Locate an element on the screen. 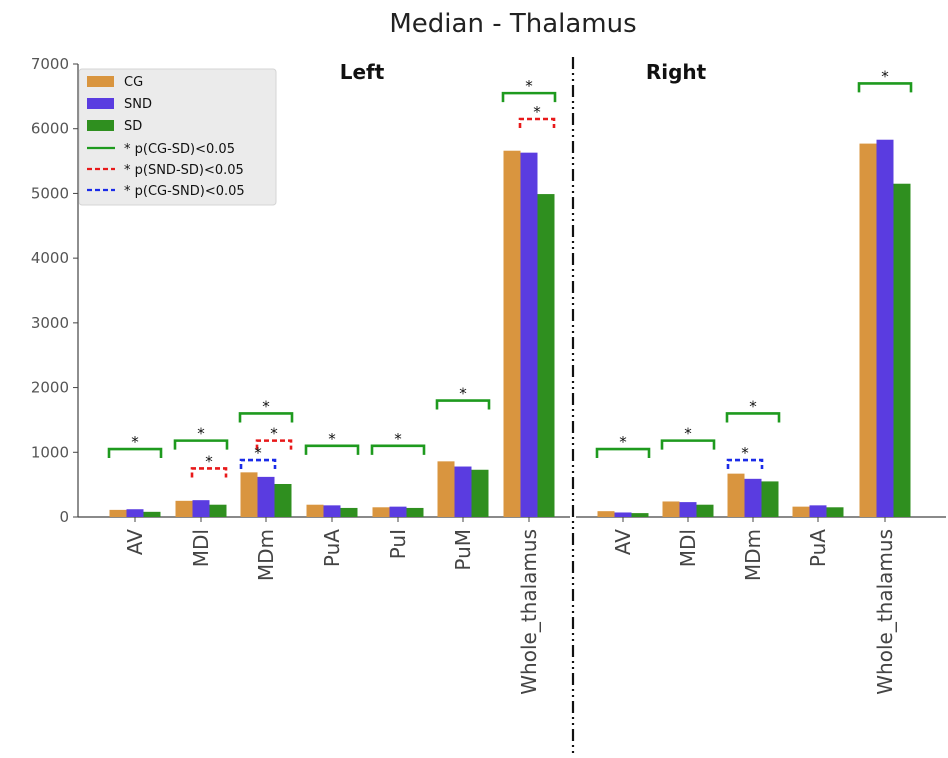 This screenshot has height=758, width=948. bar-left-pua-cg is located at coordinates (315, 510).